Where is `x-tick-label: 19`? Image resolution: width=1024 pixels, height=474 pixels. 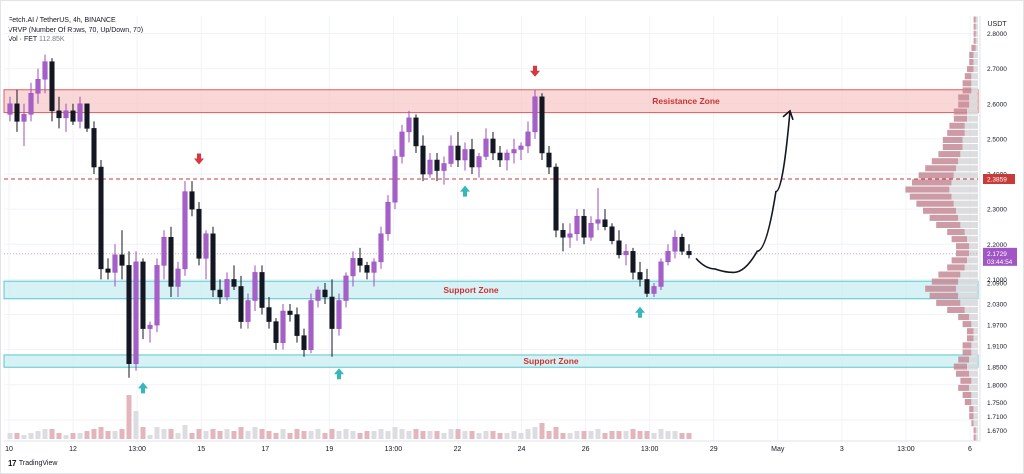
x-tick-label: 19 is located at coordinates (329, 449).